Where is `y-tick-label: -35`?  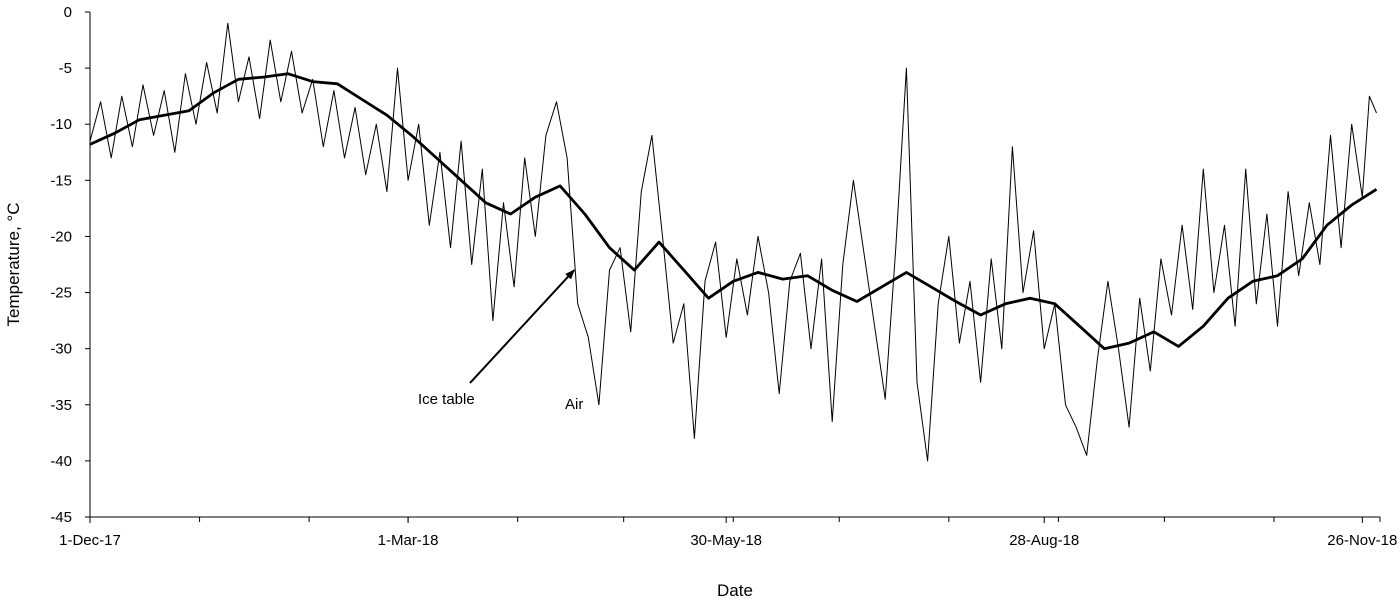 y-tick-label: -35 is located at coordinates (61, 405).